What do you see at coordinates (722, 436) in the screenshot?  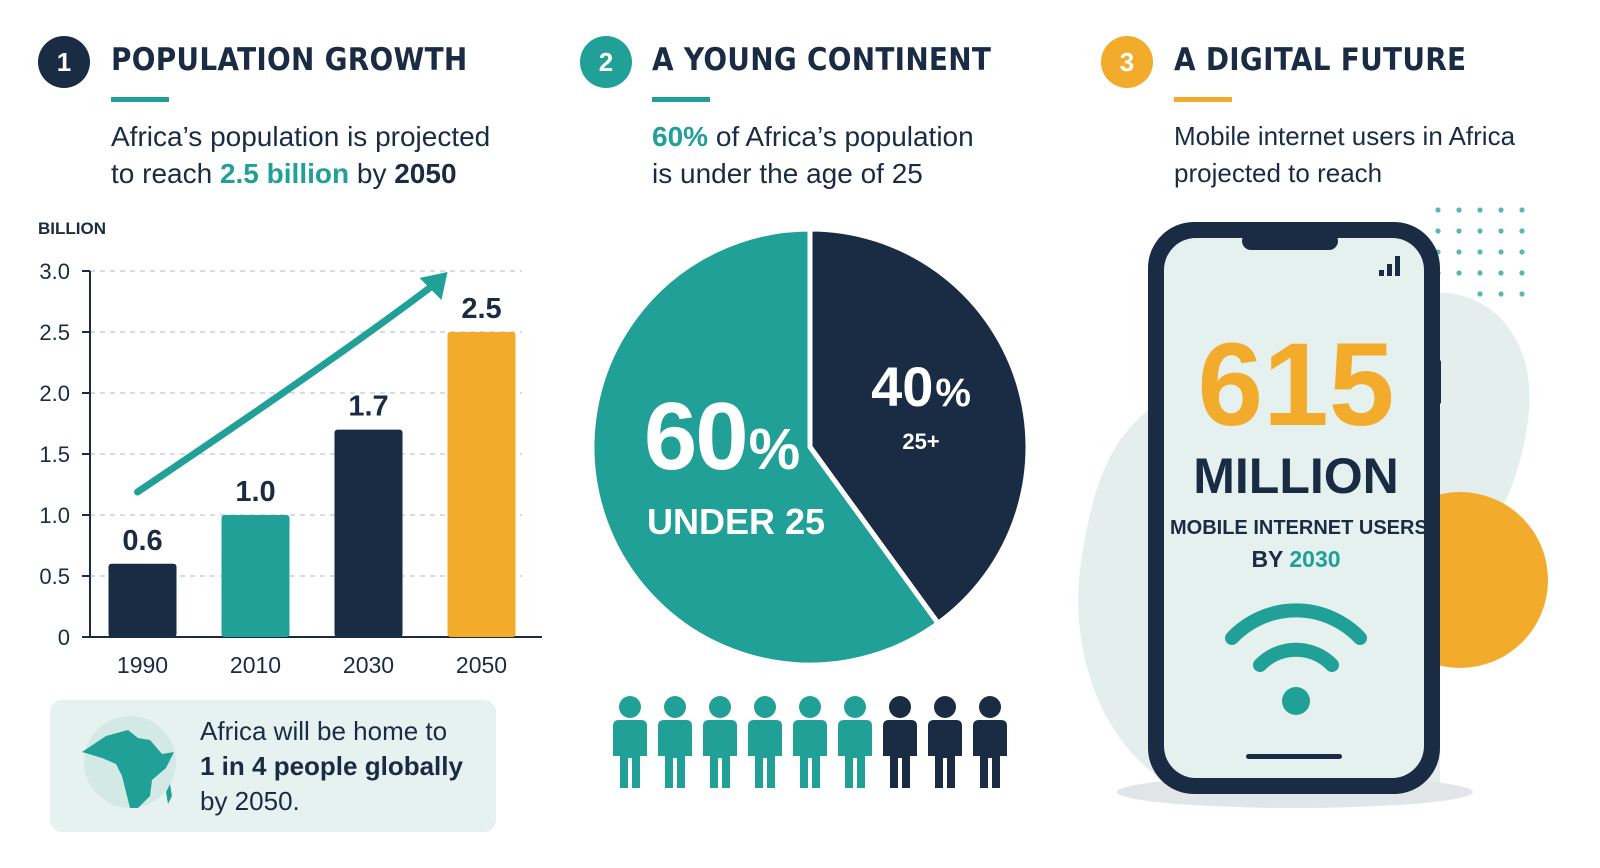 I see `pie-label-under-25-pct: 60%` at bounding box center [722, 436].